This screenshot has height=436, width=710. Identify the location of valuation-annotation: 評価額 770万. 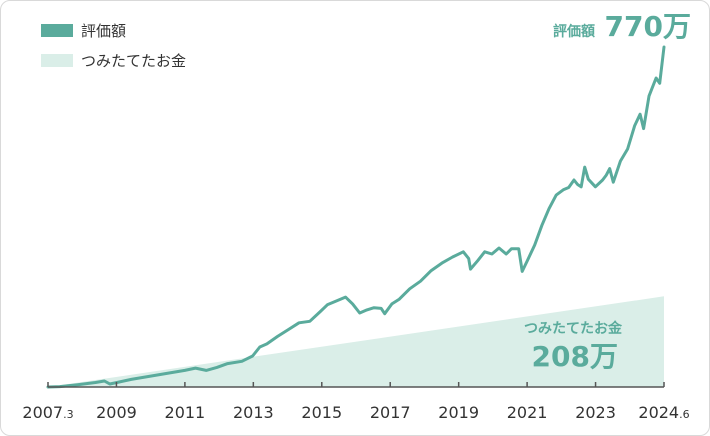
(622, 26).